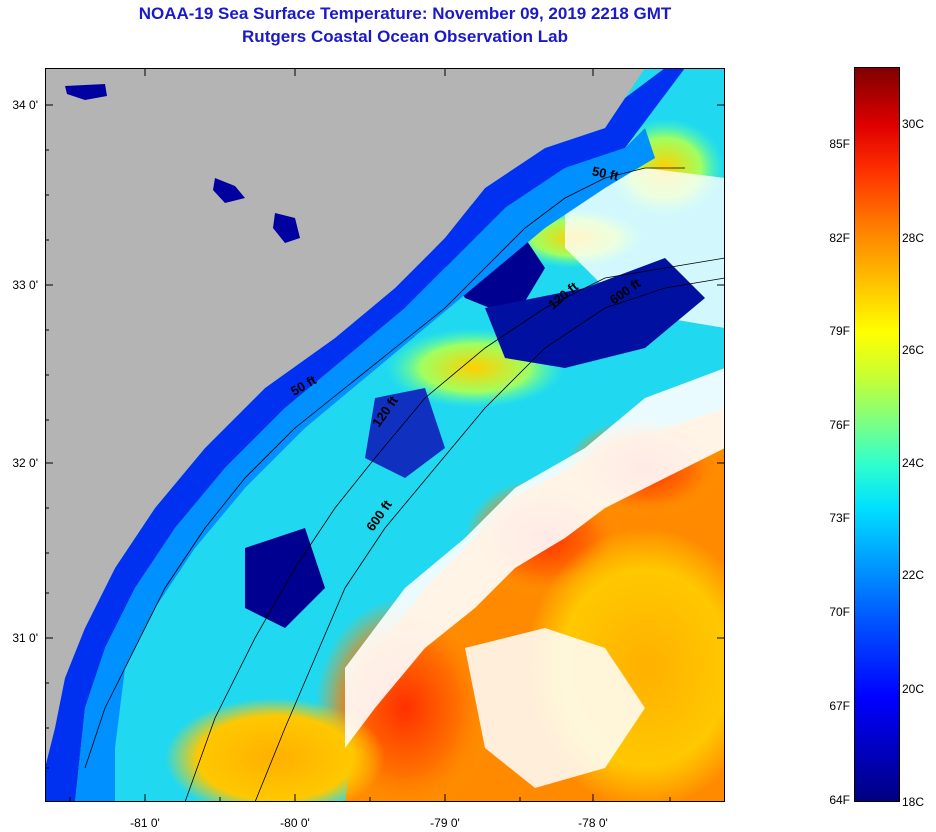 This screenshot has width=936, height=832. I want to click on lon-label-80: -80 0', so click(295, 823).